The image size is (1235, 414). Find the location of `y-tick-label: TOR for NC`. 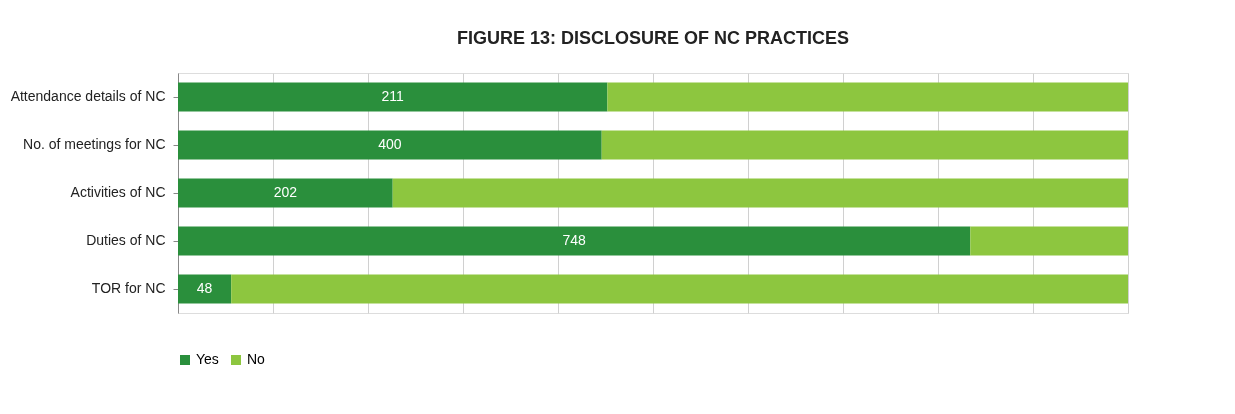

y-tick-label: TOR for NC is located at coordinates (128, 288).